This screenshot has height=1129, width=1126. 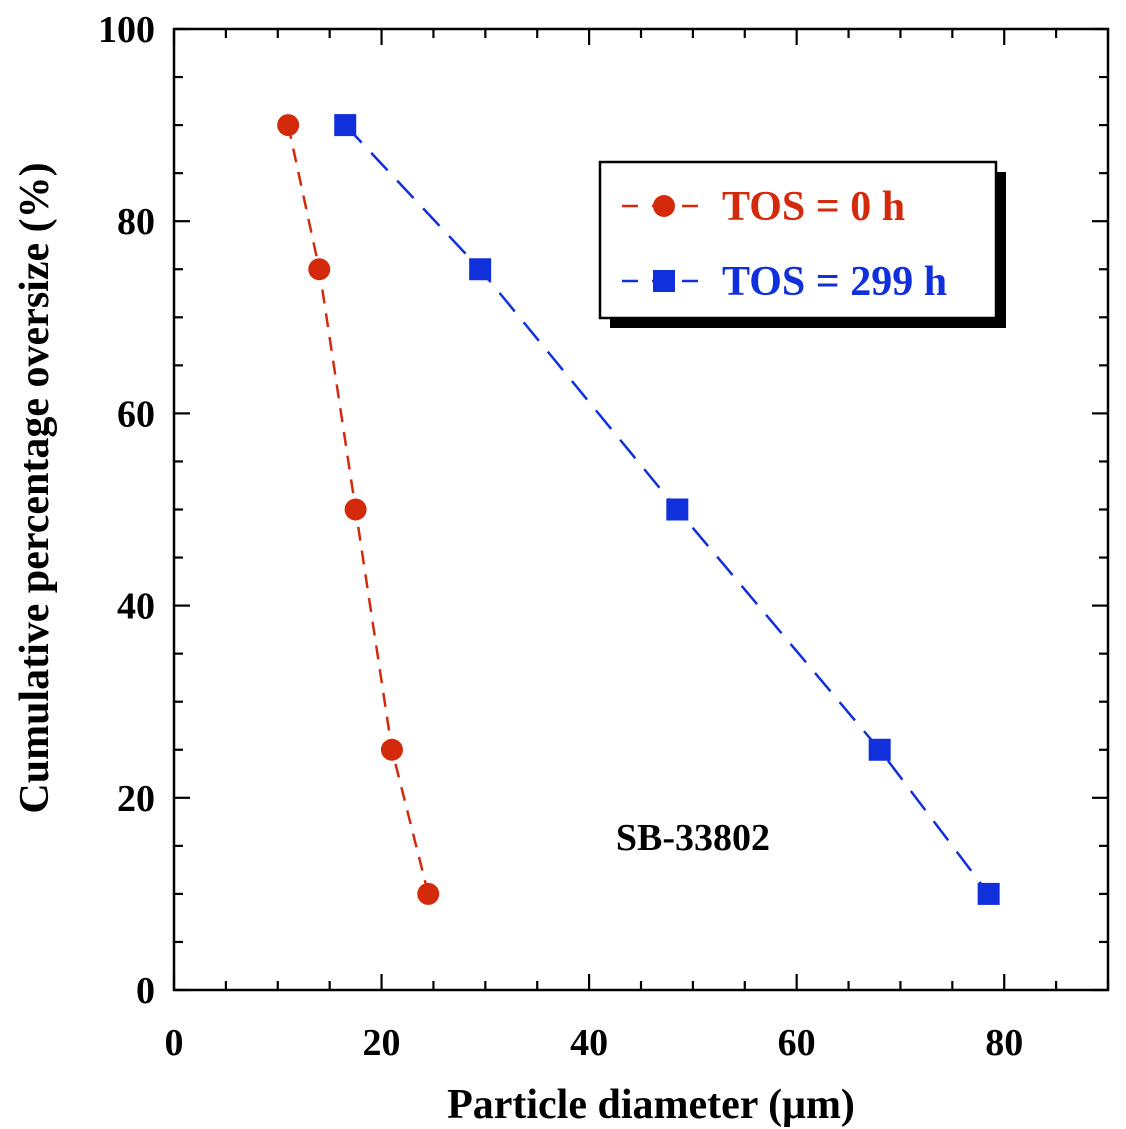 What do you see at coordinates (35, 487) in the screenshot?
I see `y-axis-title: Cumulative percentage oversize (%)` at bounding box center [35, 487].